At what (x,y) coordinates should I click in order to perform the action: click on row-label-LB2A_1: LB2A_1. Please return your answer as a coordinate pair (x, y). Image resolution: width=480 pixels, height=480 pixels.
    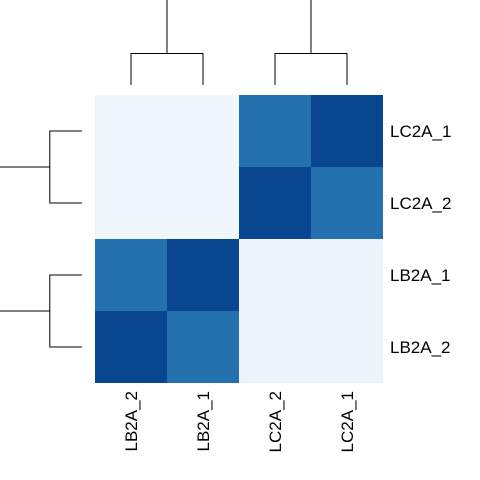
    Looking at the image, I should click on (420, 275).